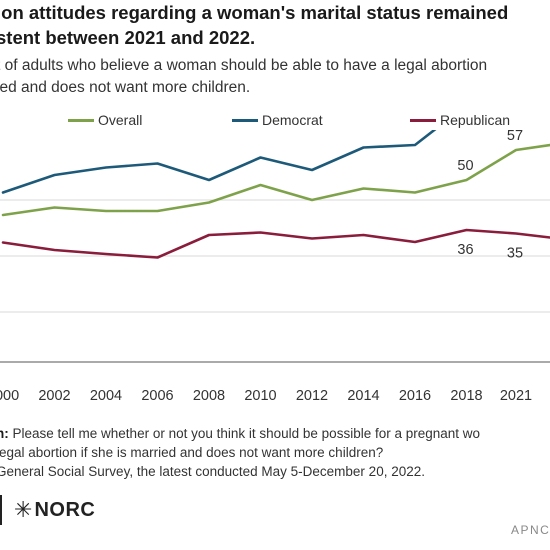  What do you see at coordinates (120, 120) in the screenshot?
I see `legend-label-overall: Overall` at bounding box center [120, 120].